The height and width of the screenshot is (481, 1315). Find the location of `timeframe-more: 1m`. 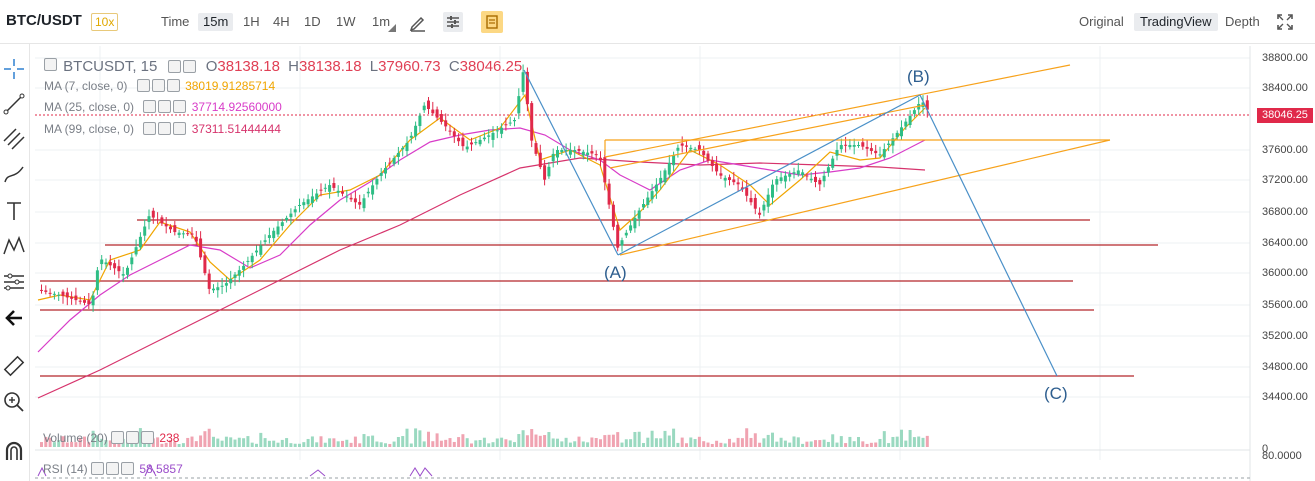

timeframe-more: 1m is located at coordinates (381, 21).